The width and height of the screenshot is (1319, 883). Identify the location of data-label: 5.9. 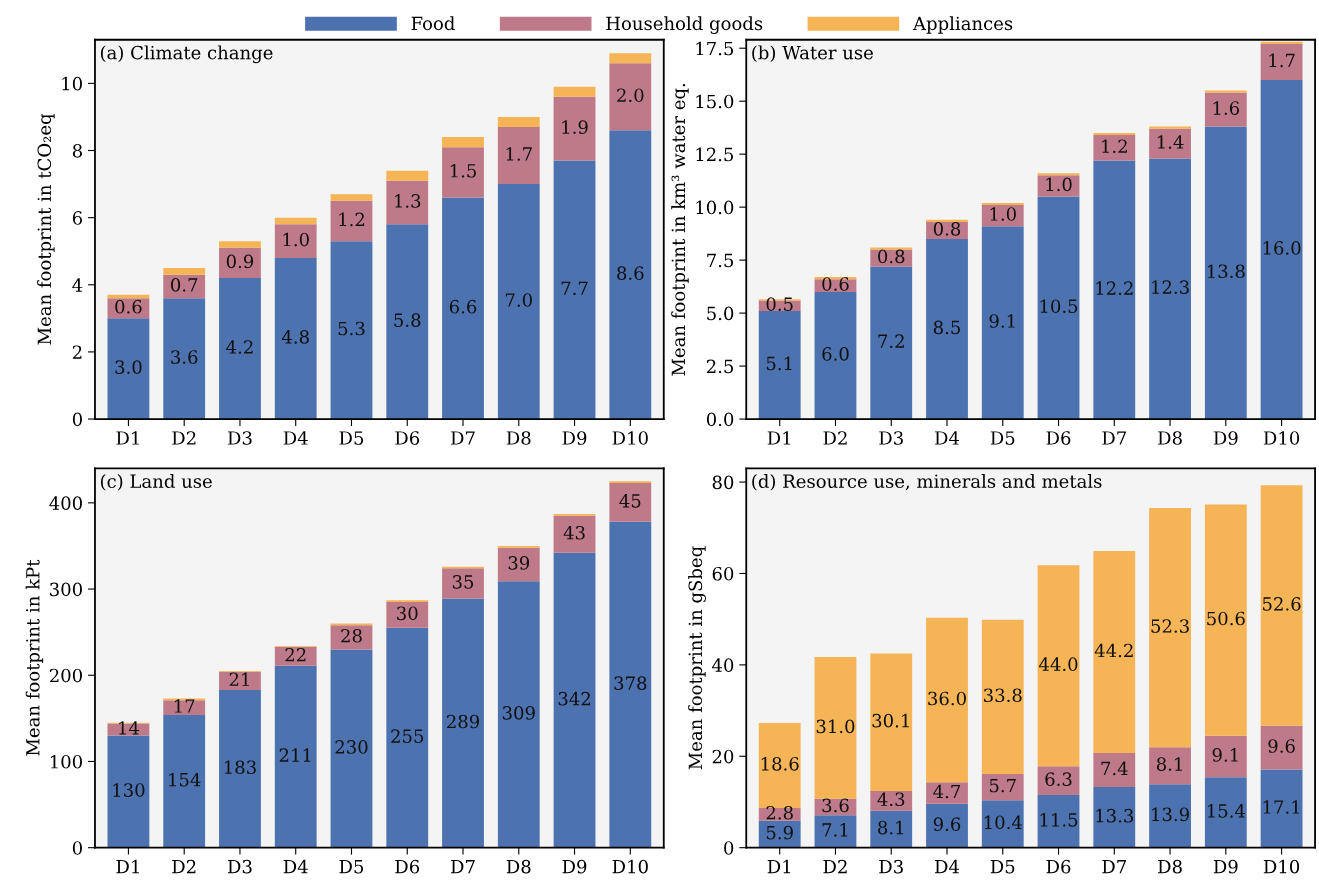
(779, 832).